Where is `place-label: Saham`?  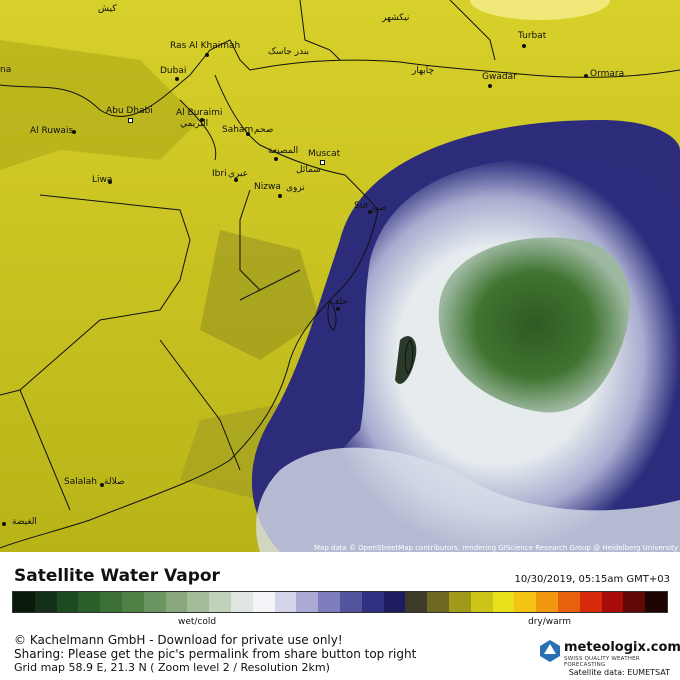
place-label: Saham is located at coordinates (238, 130).